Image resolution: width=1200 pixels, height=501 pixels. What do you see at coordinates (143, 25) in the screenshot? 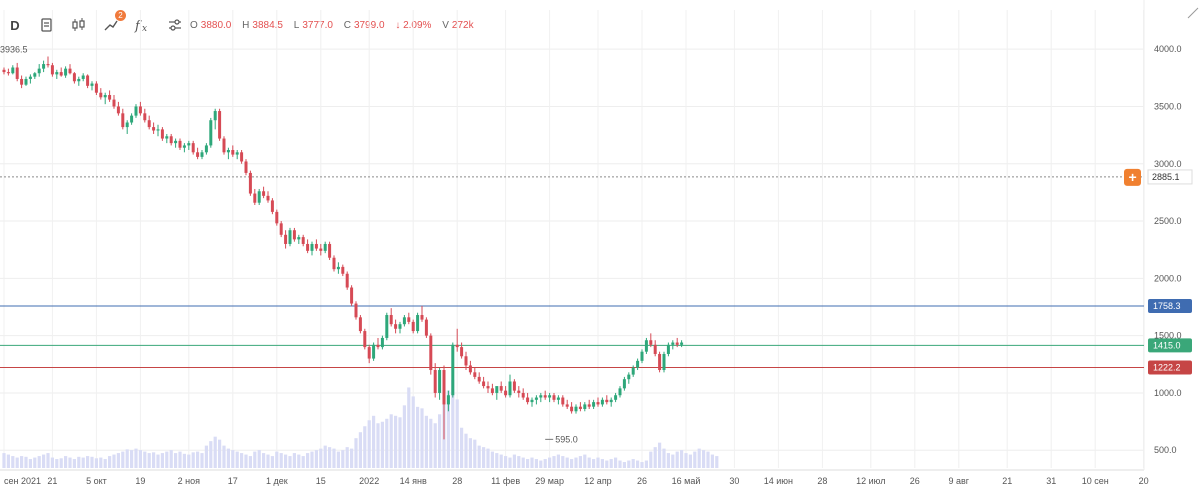
I see `fx-button: f x` at bounding box center [143, 25].